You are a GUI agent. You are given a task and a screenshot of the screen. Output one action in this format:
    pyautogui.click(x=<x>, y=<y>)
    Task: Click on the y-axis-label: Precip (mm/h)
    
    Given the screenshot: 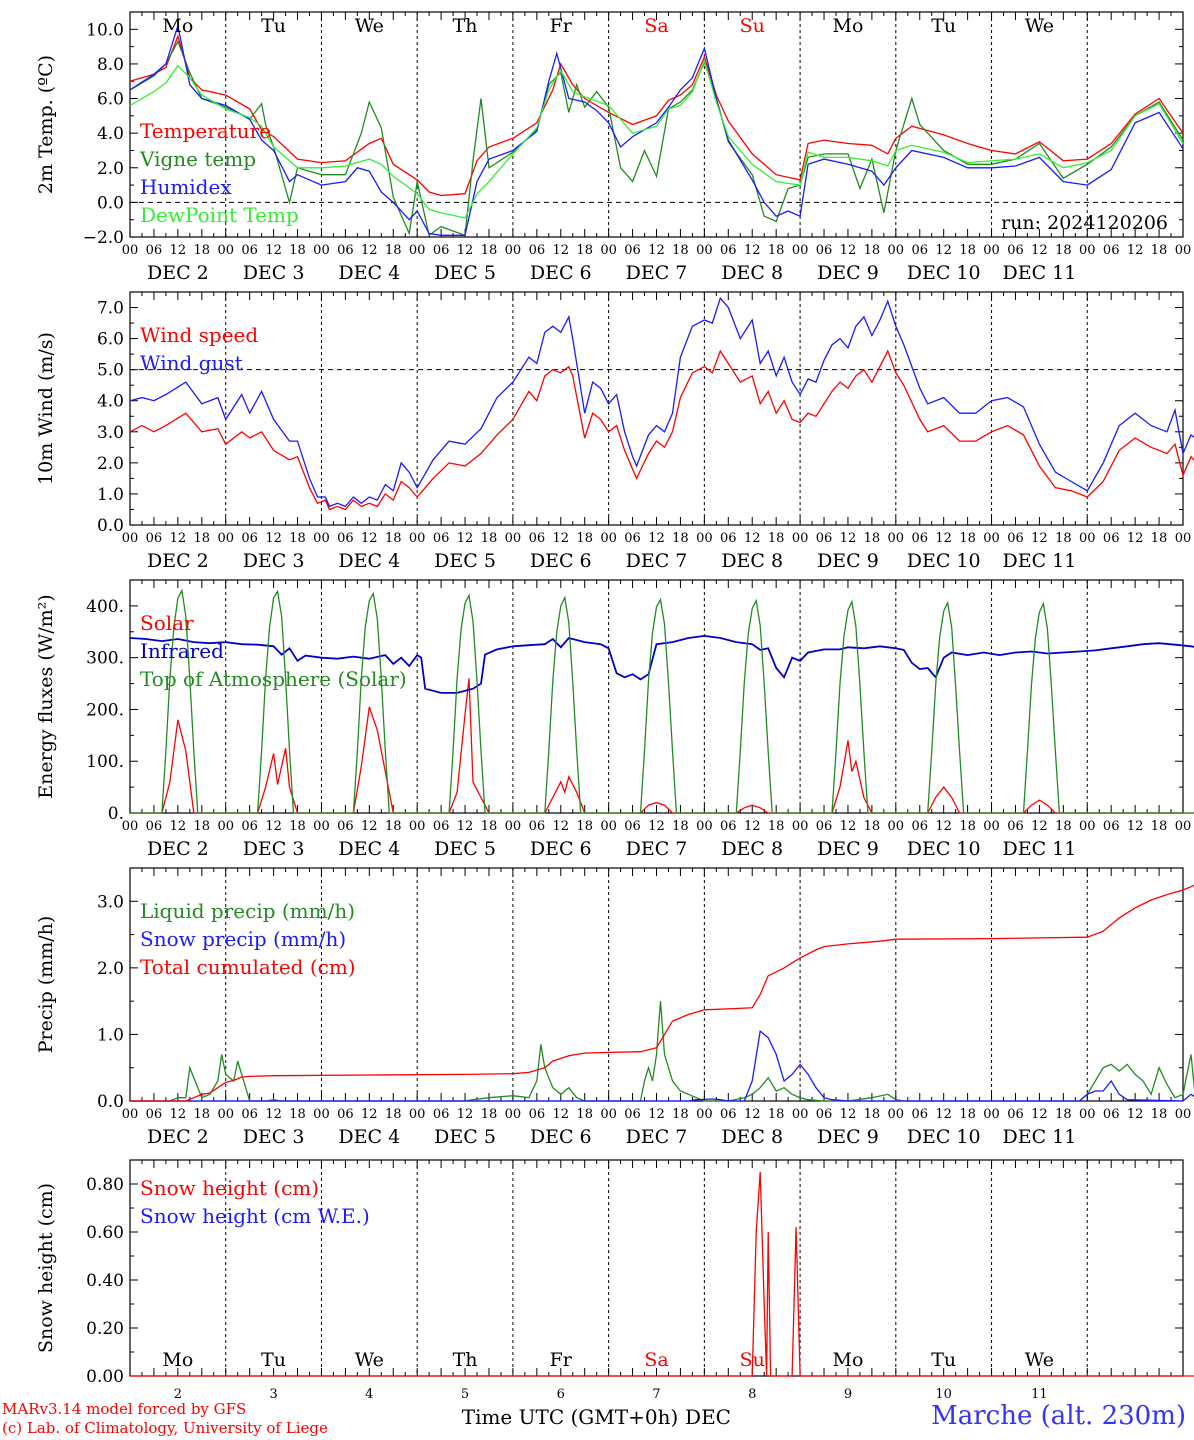 What is the action you would take?
    pyautogui.click(x=46, y=985)
    